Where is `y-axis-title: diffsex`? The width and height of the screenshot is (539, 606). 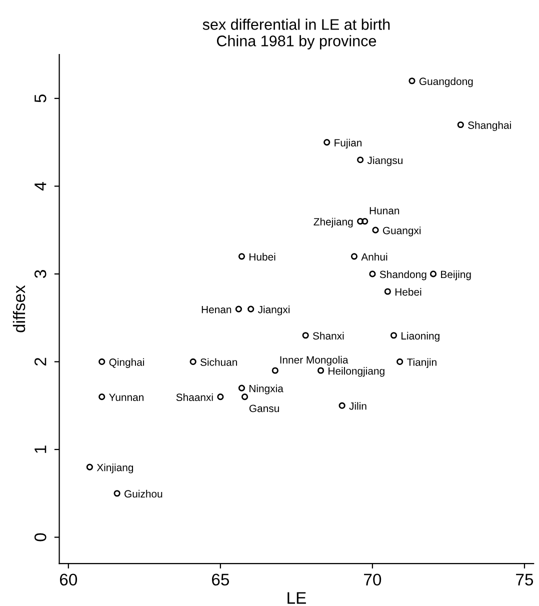
y-axis-title: diffsex is located at coordinates (19, 308).